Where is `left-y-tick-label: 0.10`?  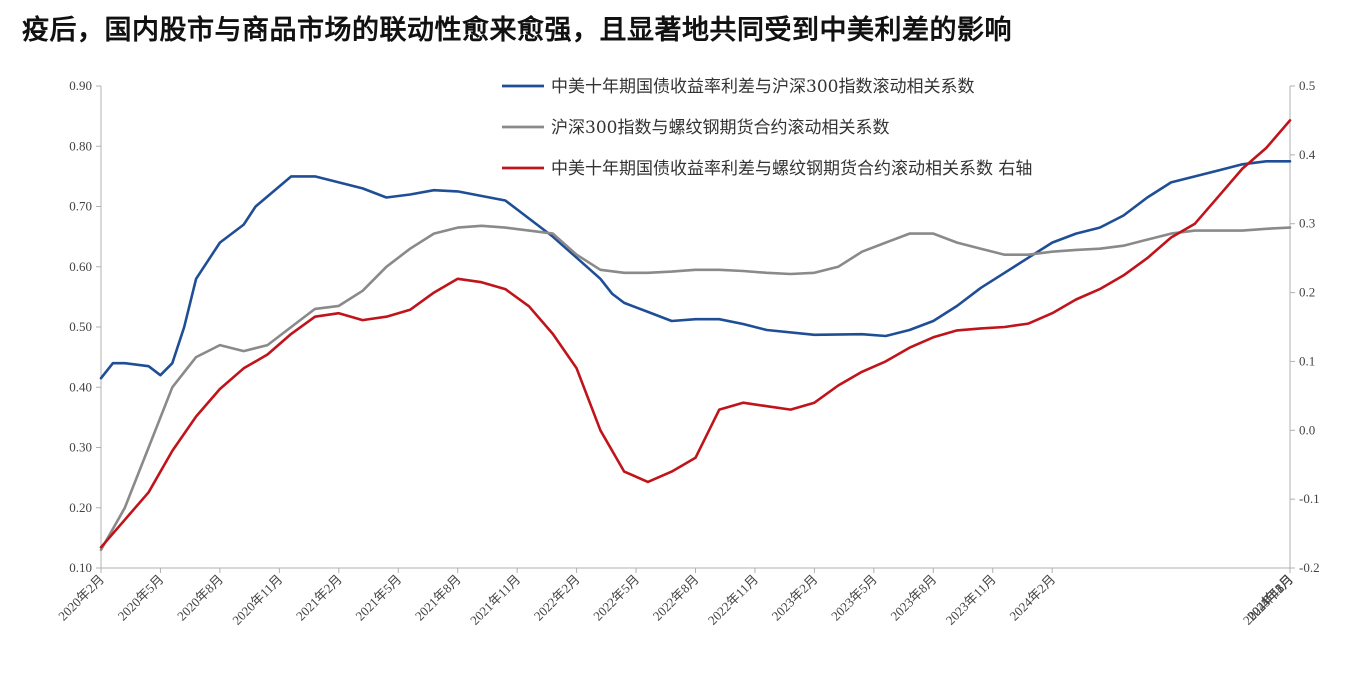 left-y-tick-label: 0.10 is located at coordinates (80, 567).